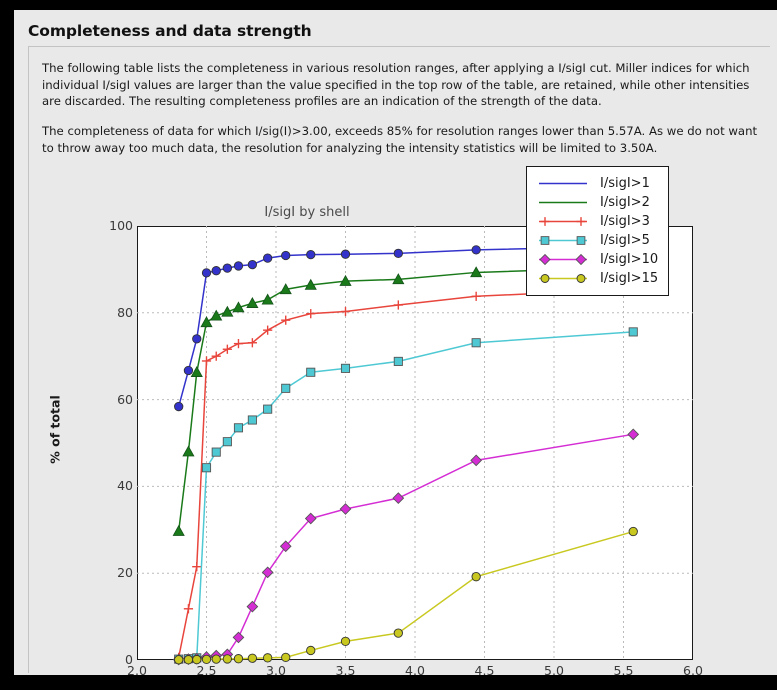 The height and width of the screenshot is (690, 777). I want to click on chart-title: I/sigI by shell, so click(307, 212).